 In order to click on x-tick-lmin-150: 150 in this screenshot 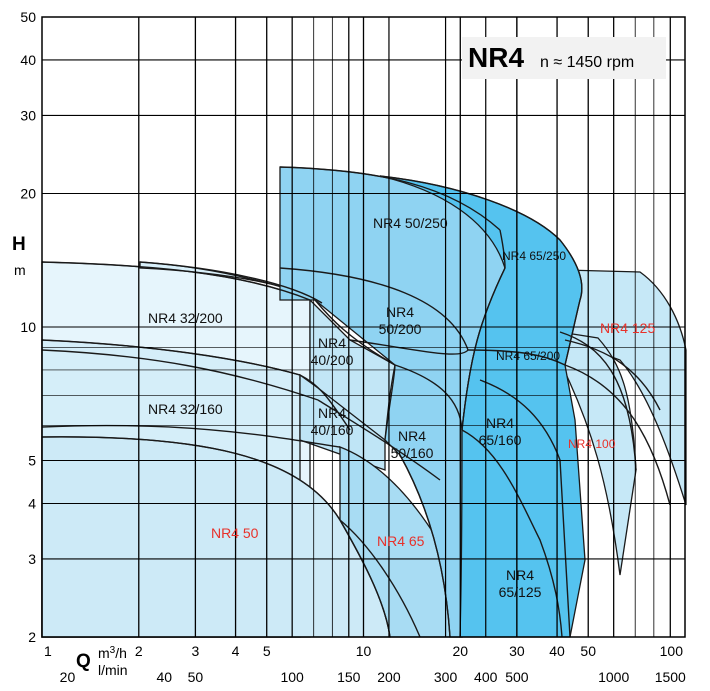, I will do `click(349, 677)`.